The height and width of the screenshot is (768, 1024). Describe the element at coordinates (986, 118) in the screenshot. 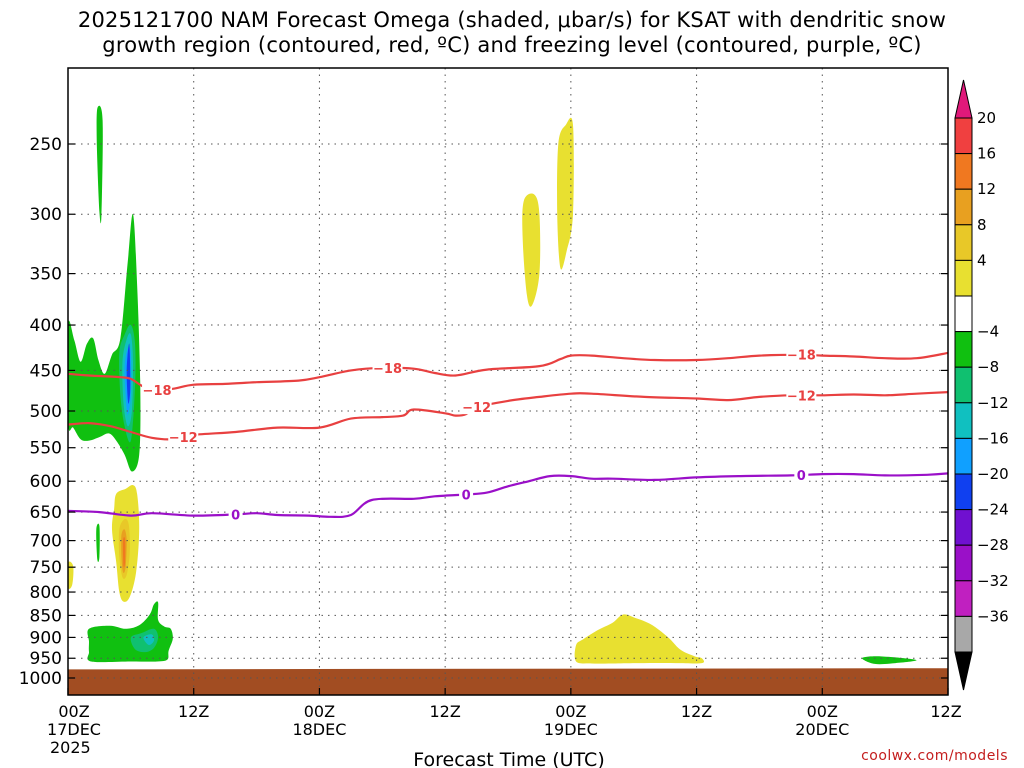

I see `colorbar-label-0: 20` at that location.